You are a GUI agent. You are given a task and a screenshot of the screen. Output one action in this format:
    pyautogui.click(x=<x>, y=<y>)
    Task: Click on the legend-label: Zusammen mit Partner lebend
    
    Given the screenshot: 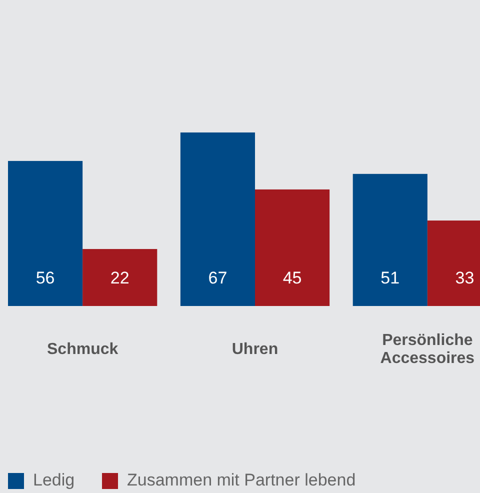 What is the action you would take?
    pyautogui.click(x=241, y=480)
    